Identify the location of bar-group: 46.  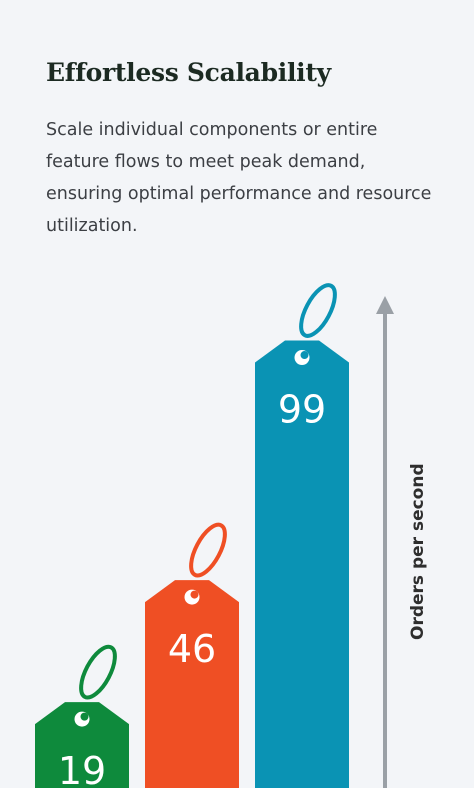
(192, 655).